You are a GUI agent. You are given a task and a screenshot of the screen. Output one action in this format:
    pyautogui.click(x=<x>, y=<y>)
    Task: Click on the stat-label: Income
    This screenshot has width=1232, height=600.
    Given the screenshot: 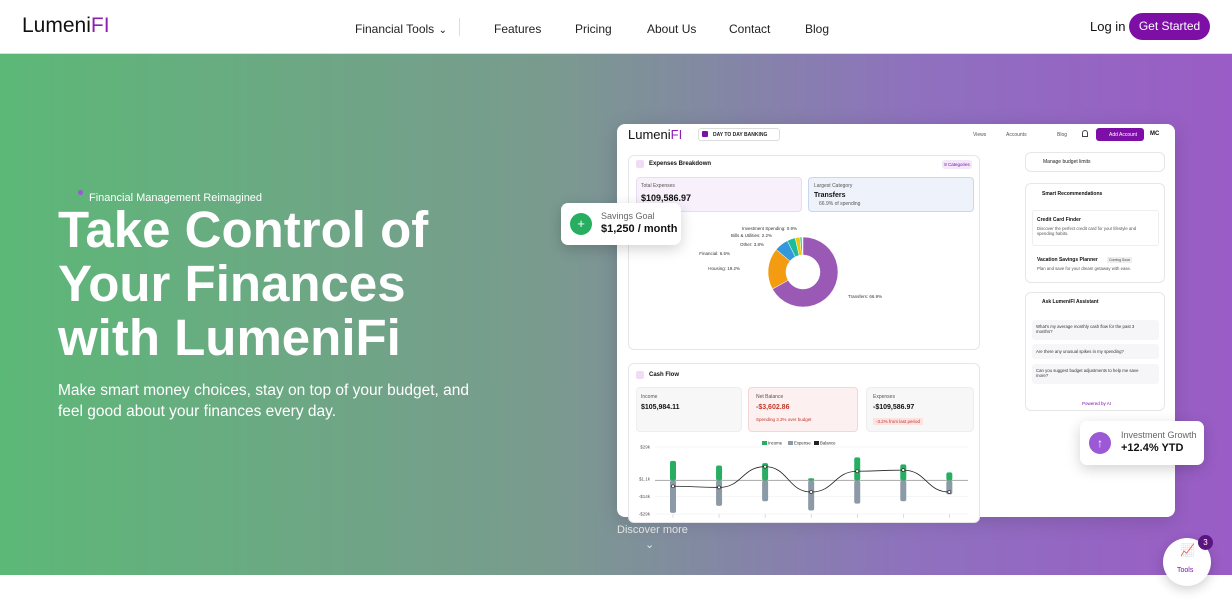 What is the action you would take?
    pyautogui.click(x=649, y=397)
    